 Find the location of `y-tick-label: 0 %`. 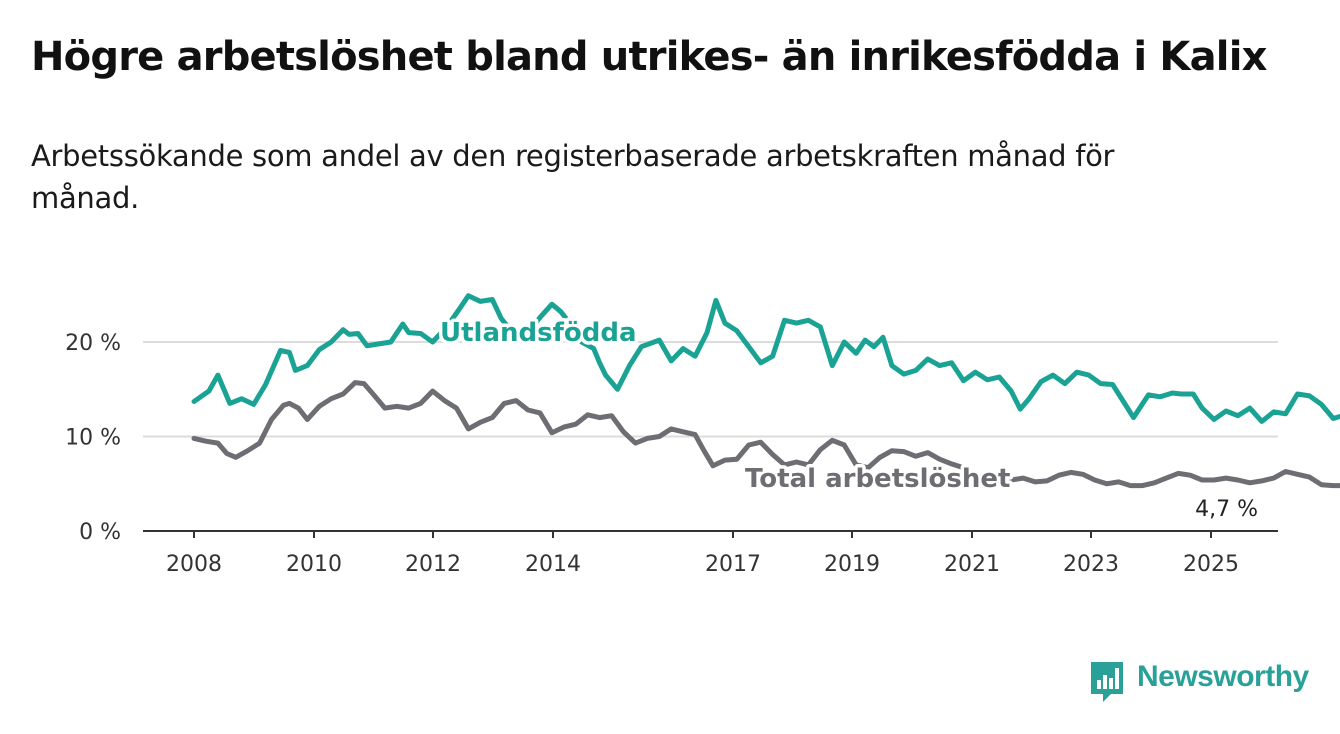

y-tick-label: 0 % is located at coordinates (100, 532).